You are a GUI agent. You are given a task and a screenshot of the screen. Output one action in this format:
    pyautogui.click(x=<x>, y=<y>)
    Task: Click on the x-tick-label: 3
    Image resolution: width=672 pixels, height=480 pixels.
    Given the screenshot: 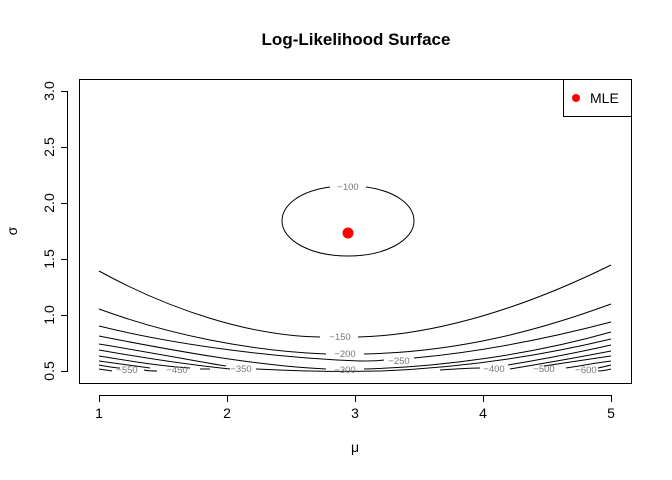 What is the action you would take?
    pyautogui.click(x=355, y=413)
    